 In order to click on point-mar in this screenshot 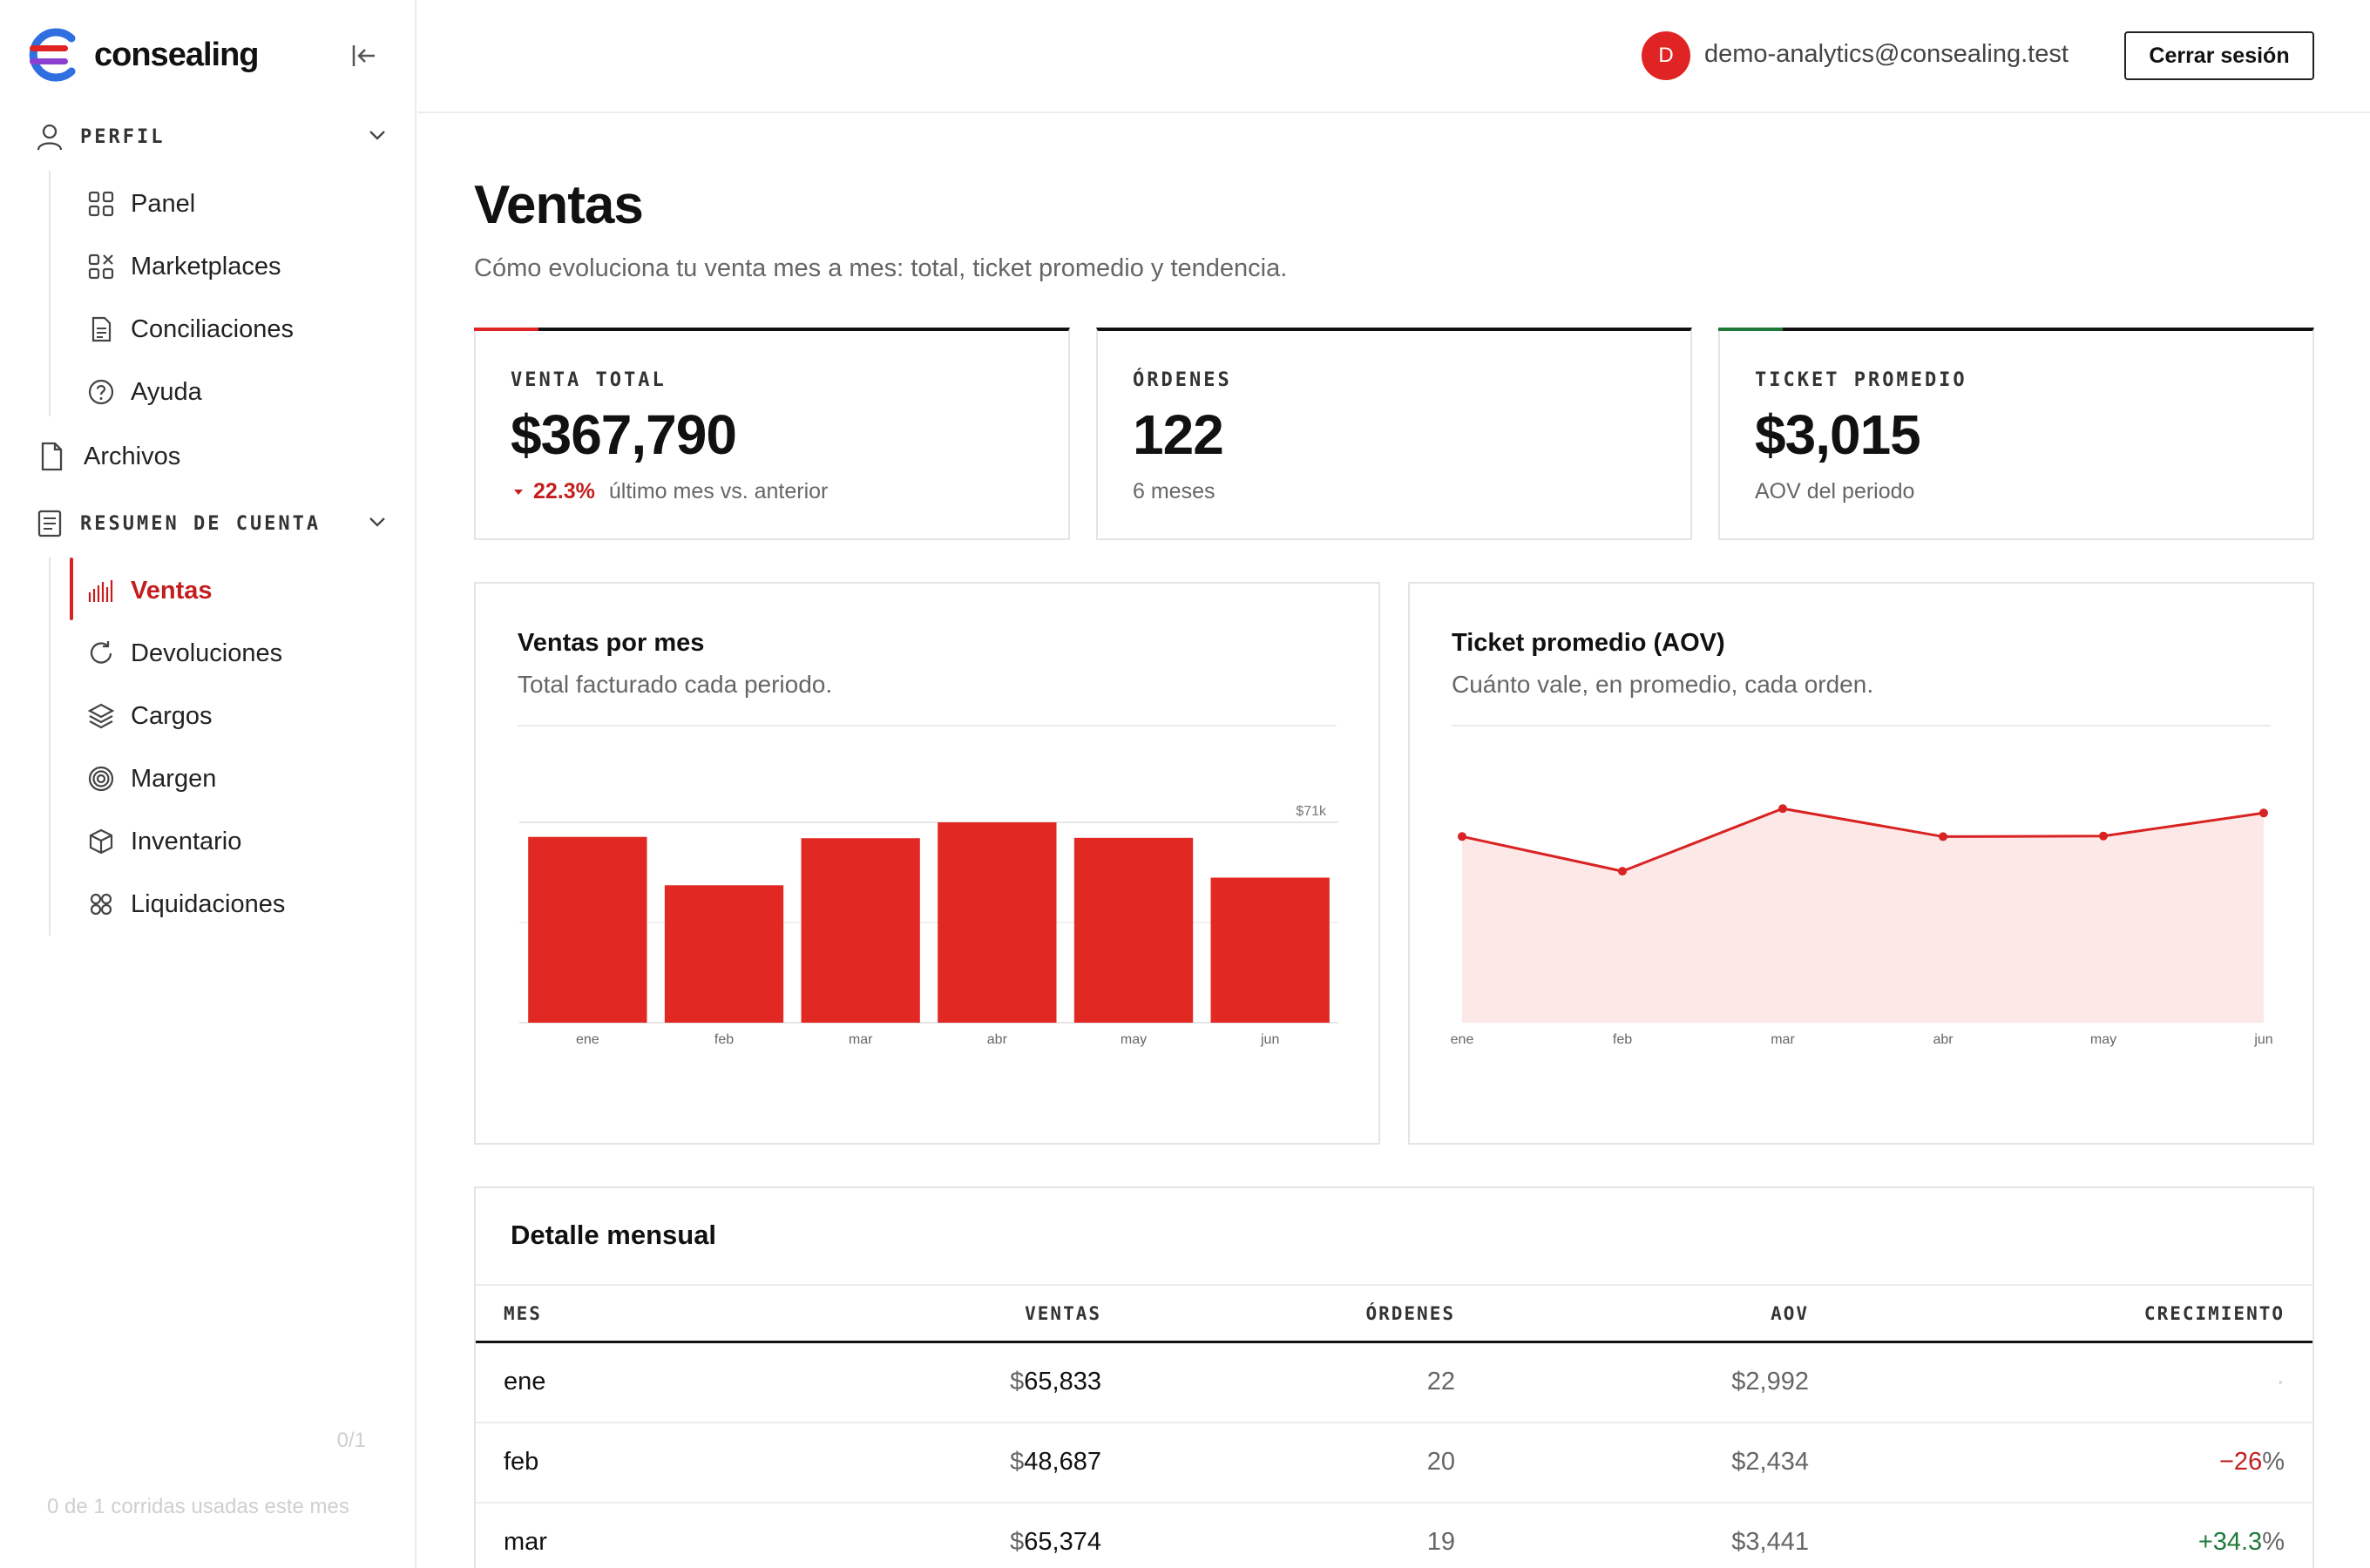, I will do `click(1782, 809)`.